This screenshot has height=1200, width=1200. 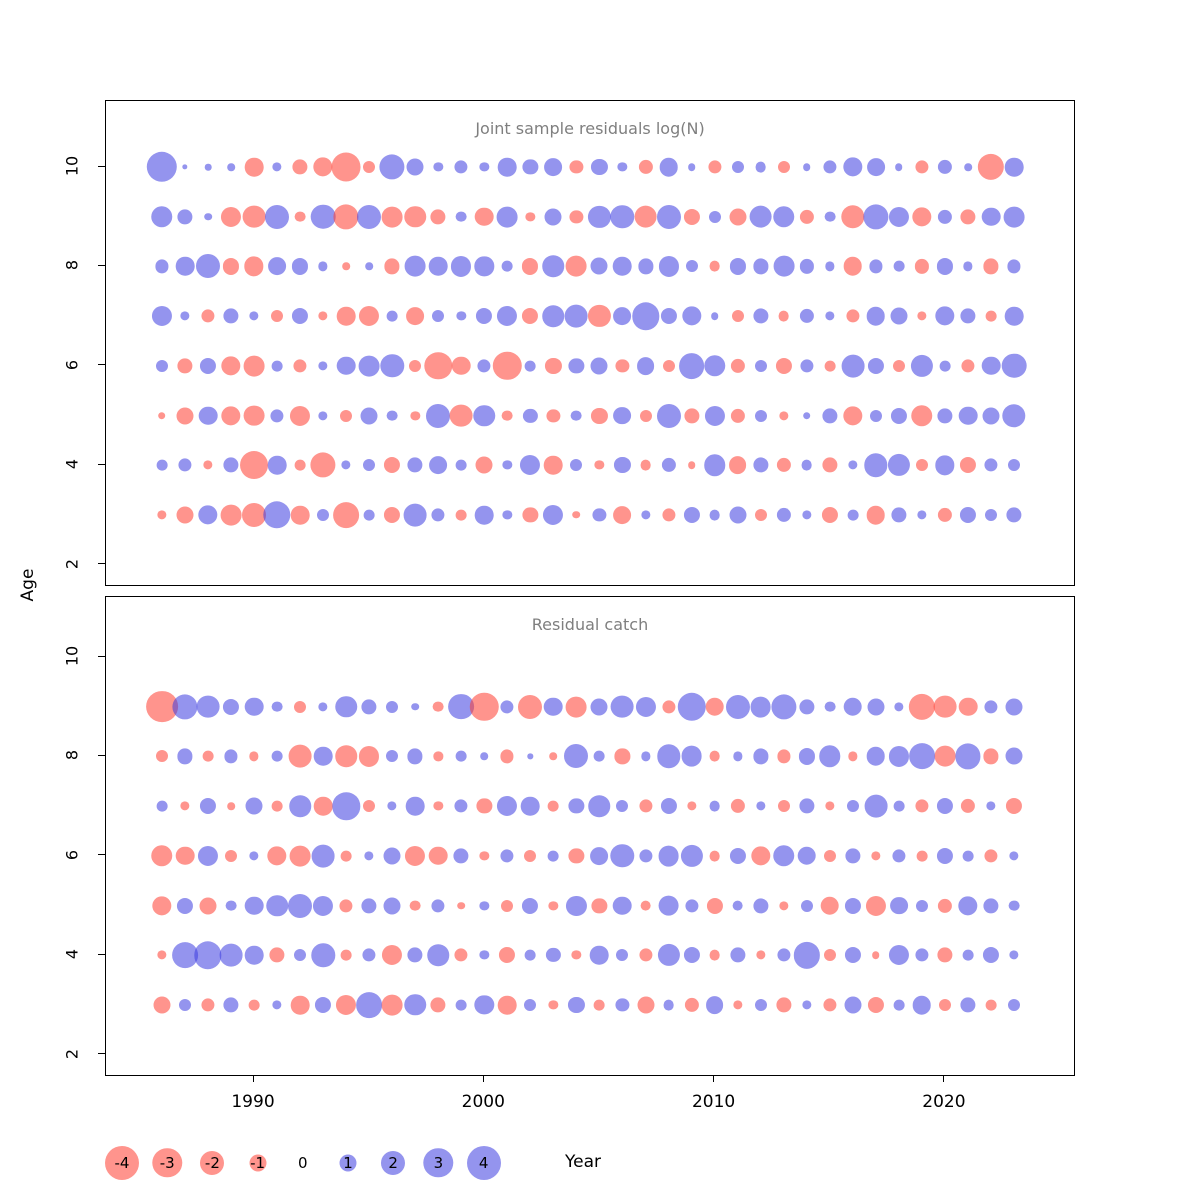 I want to click on y-tick-label: 2, so click(x=72, y=1053).